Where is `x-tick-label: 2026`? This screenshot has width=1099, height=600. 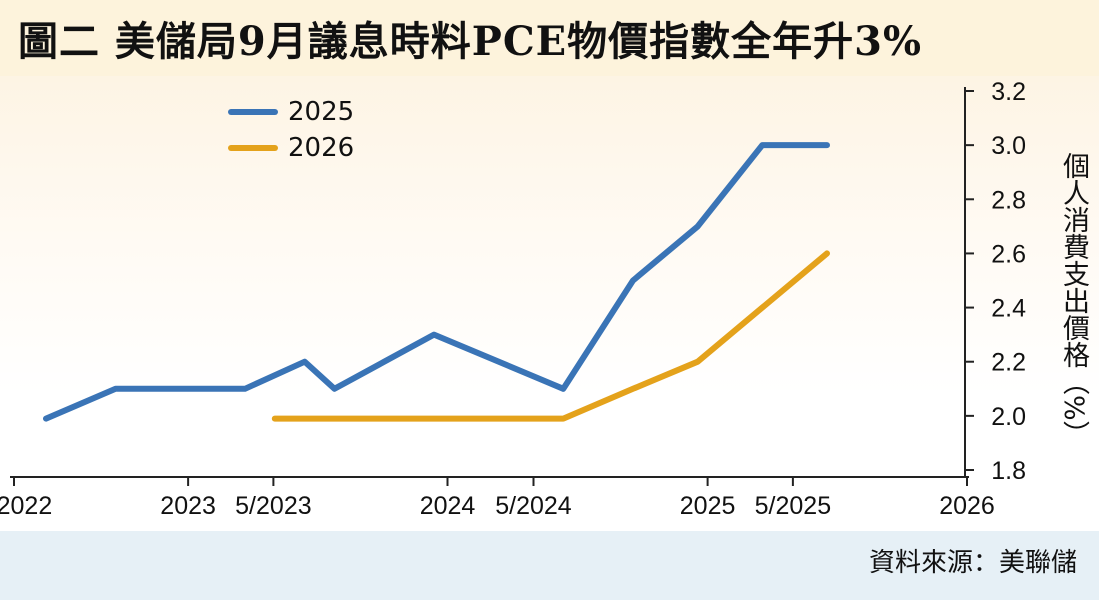 x-tick-label: 2026 is located at coordinates (967, 506).